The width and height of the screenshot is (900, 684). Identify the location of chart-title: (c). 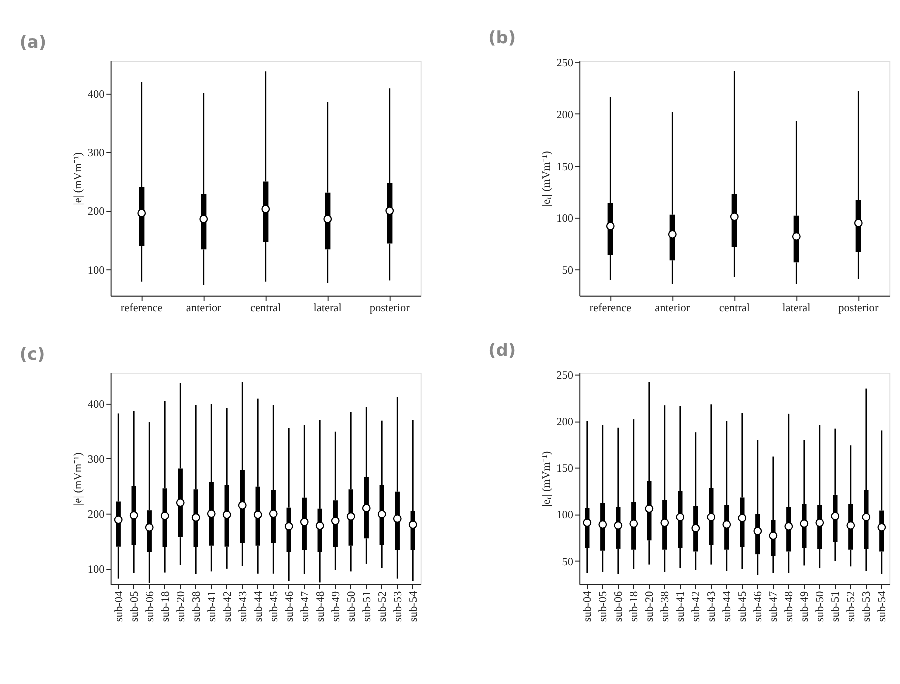
(33, 354).